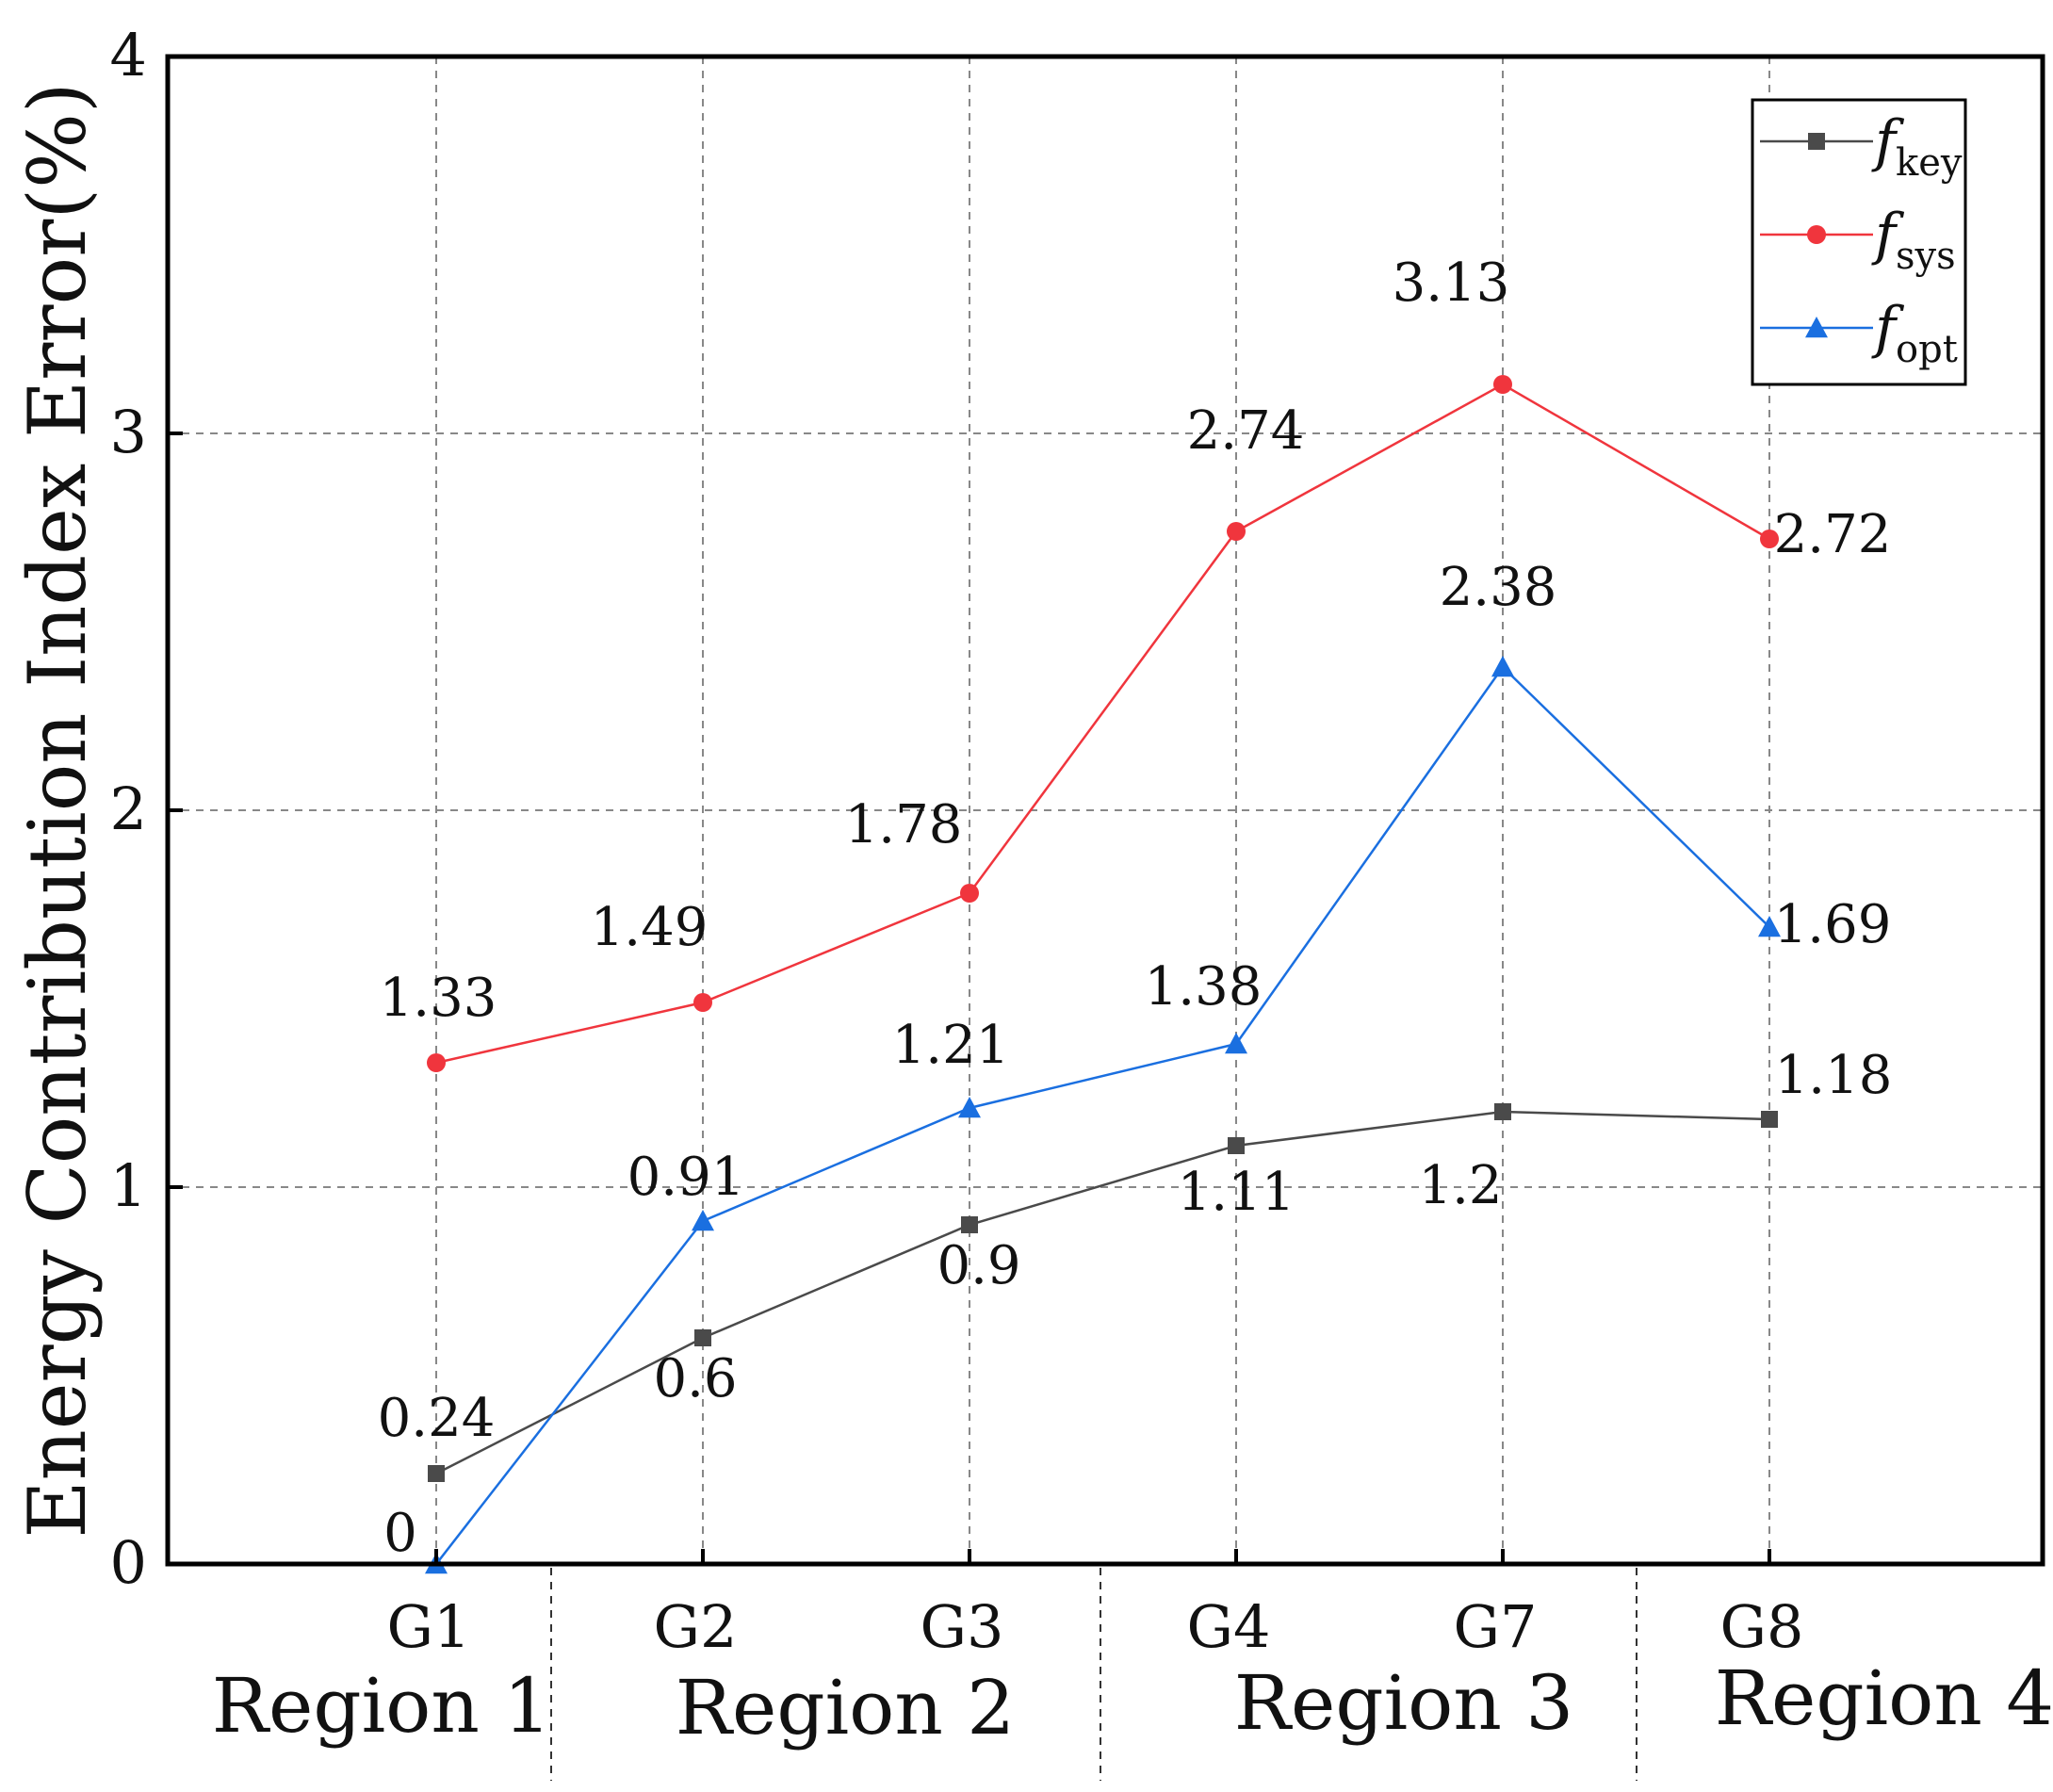 The width and height of the screenshot is (2053, 1792). I want to click on data-label-sys: 2.74, so click(1246, 431).